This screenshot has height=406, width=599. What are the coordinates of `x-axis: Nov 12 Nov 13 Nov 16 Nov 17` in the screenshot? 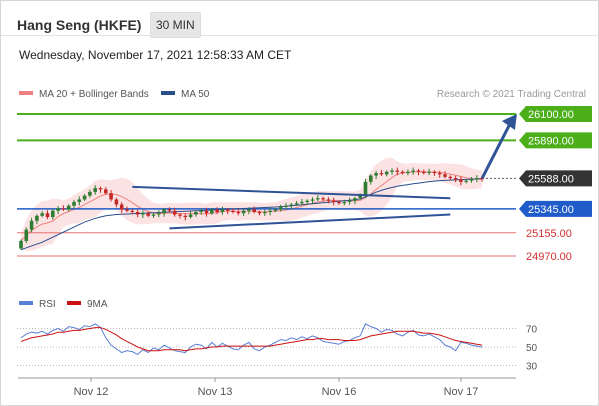 It's located at (276, 388).